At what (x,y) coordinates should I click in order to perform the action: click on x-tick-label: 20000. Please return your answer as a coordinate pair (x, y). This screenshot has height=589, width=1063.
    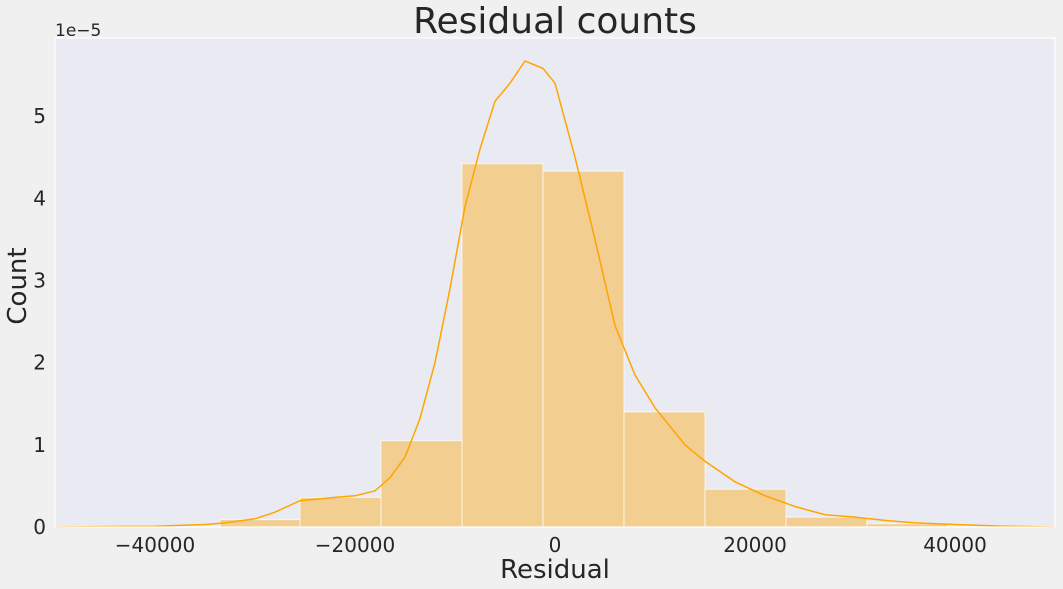
    Looking at the image, I should click on (755, 545).